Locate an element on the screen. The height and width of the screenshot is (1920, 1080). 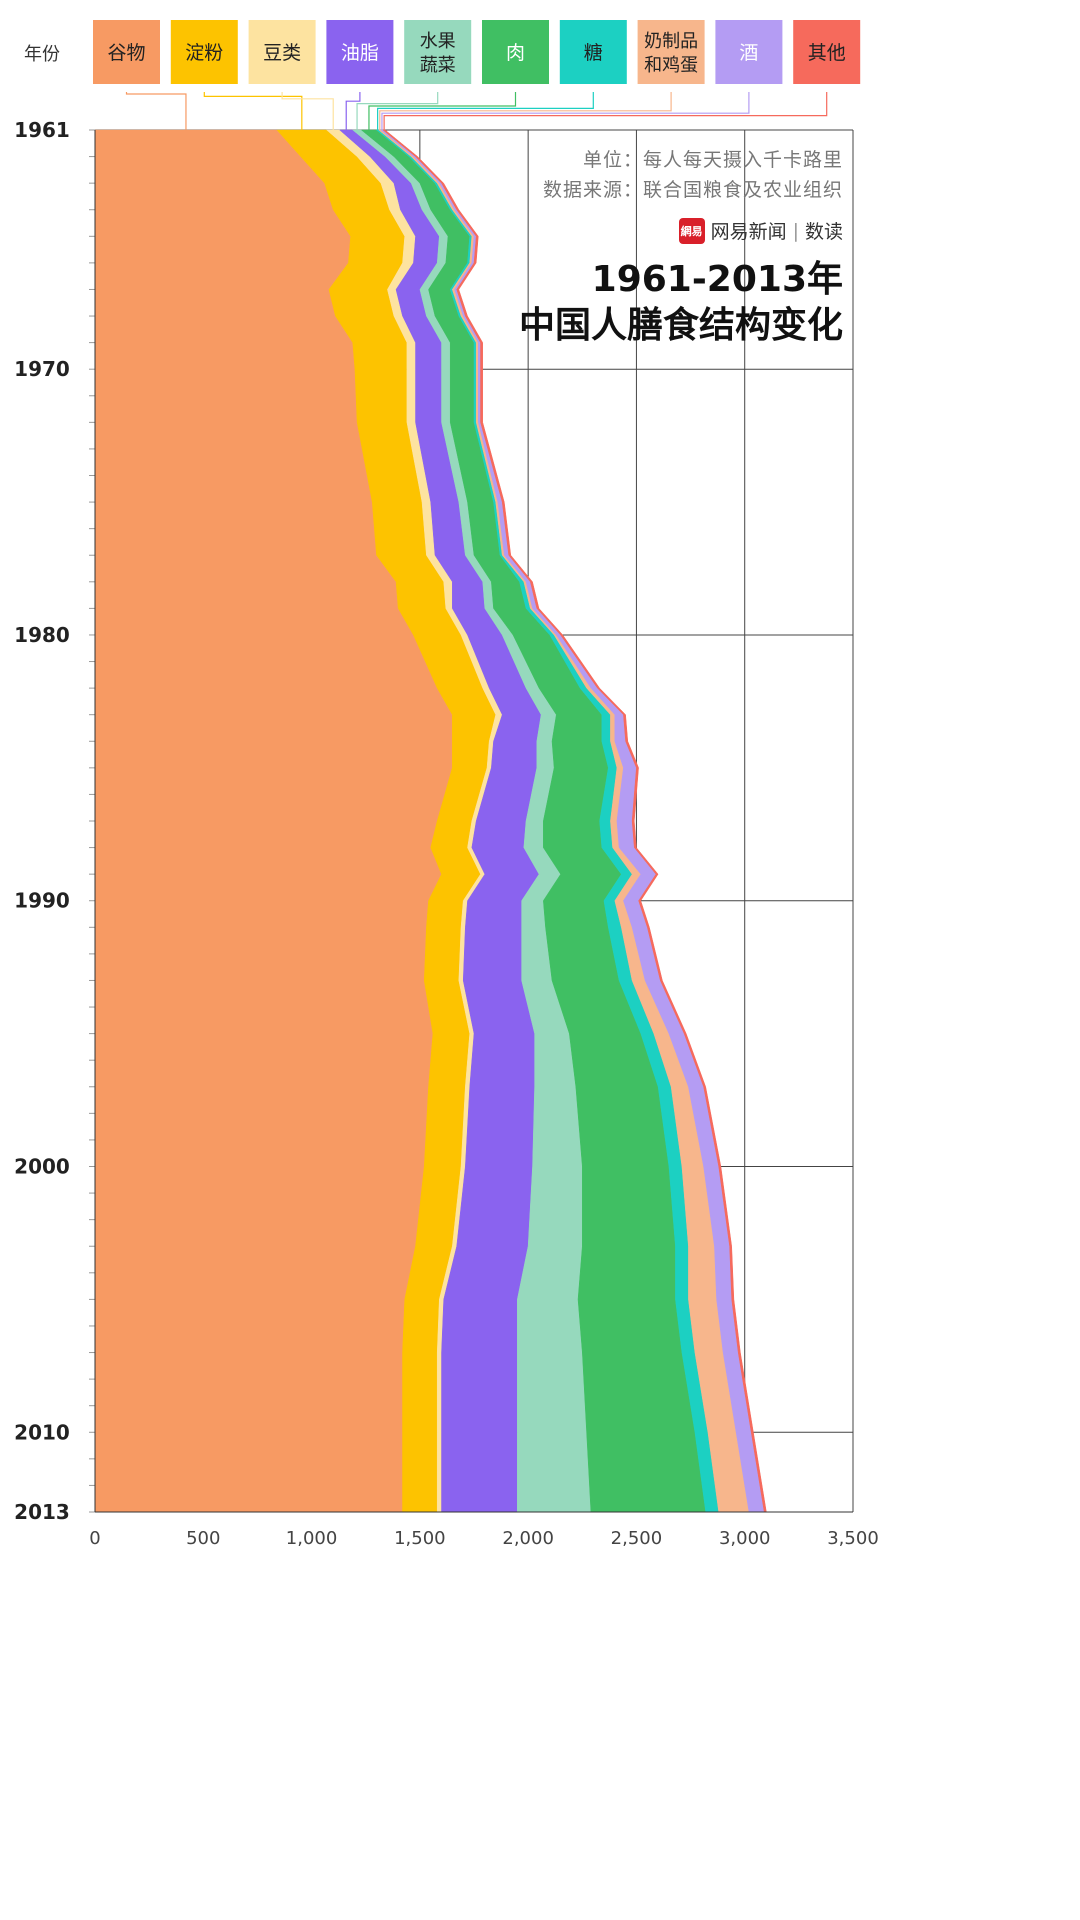
x-tick-label: 3,000 is located at coordinates (745, 1538).